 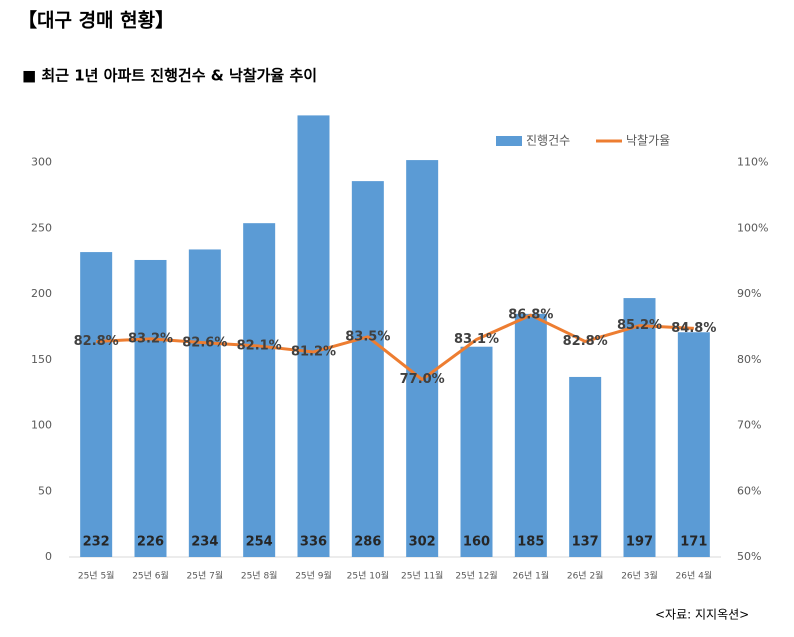 What do you see at coordinates (313, 351) in the screenshot?
I see `line-value-label: 81.2%` at bounding box center [313, 351].